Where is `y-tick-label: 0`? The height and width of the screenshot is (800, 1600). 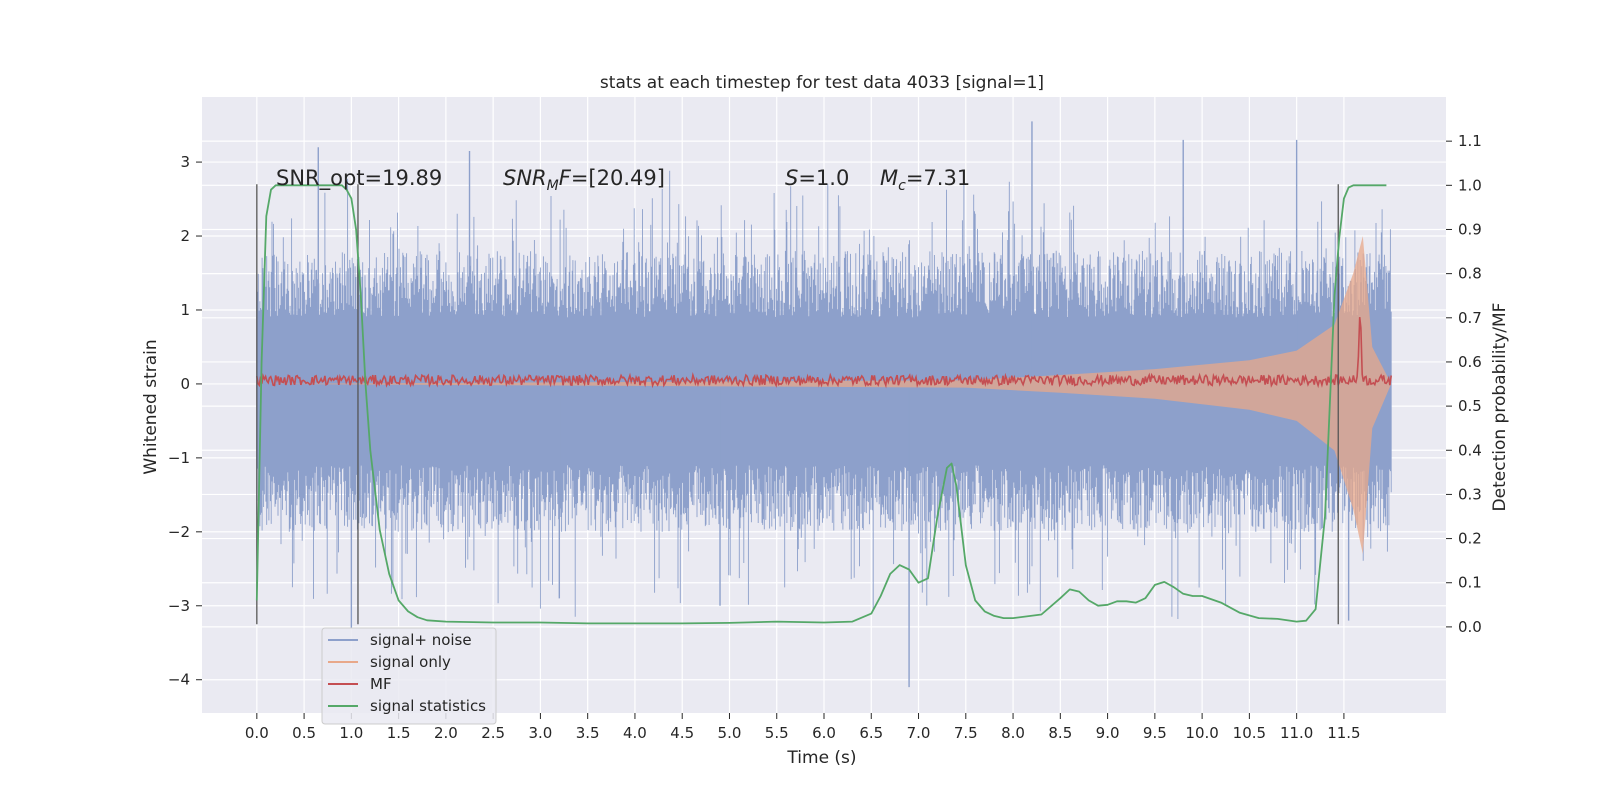 y-tick-label: 0 is located at coordinates (185, 384).